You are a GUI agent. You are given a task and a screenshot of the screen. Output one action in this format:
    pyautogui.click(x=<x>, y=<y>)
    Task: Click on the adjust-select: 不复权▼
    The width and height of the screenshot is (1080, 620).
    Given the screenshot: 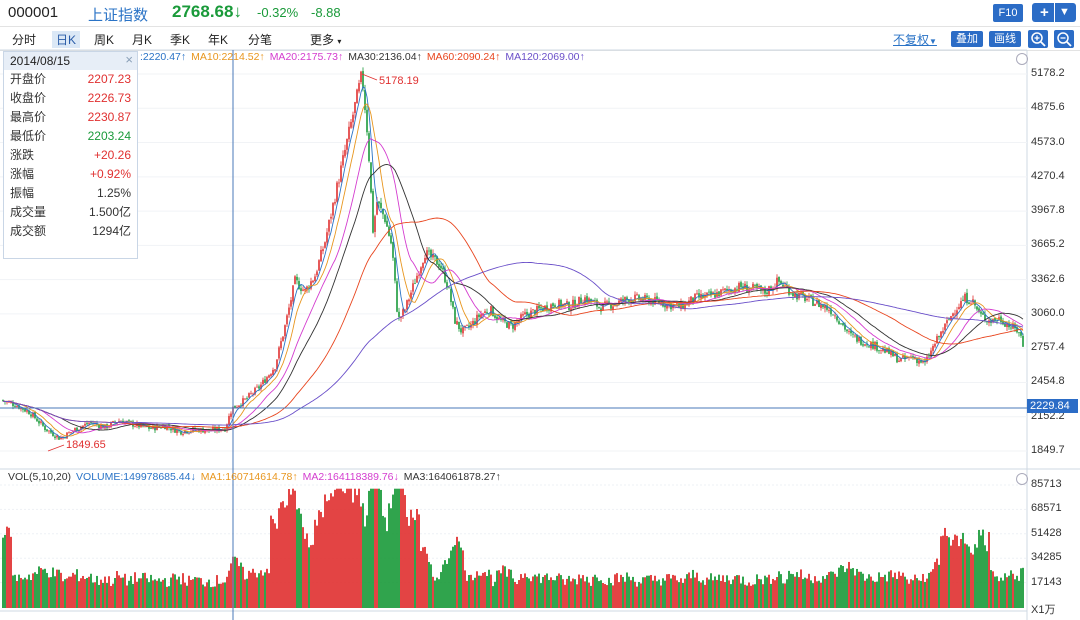 What is the action you would take?
    pyautogui.click(x=915, y=40)
    